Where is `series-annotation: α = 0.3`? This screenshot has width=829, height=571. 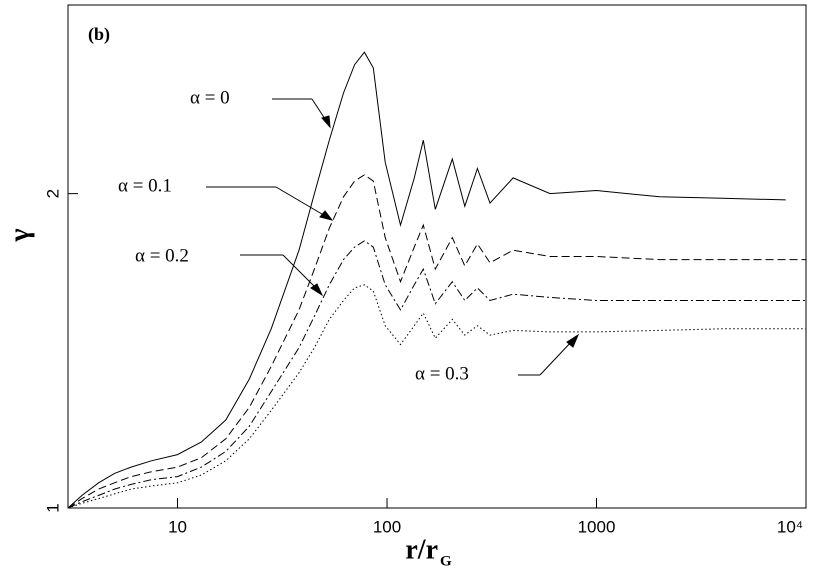 series-annotation: α = 0.3 is located at coordinates (442, 373).